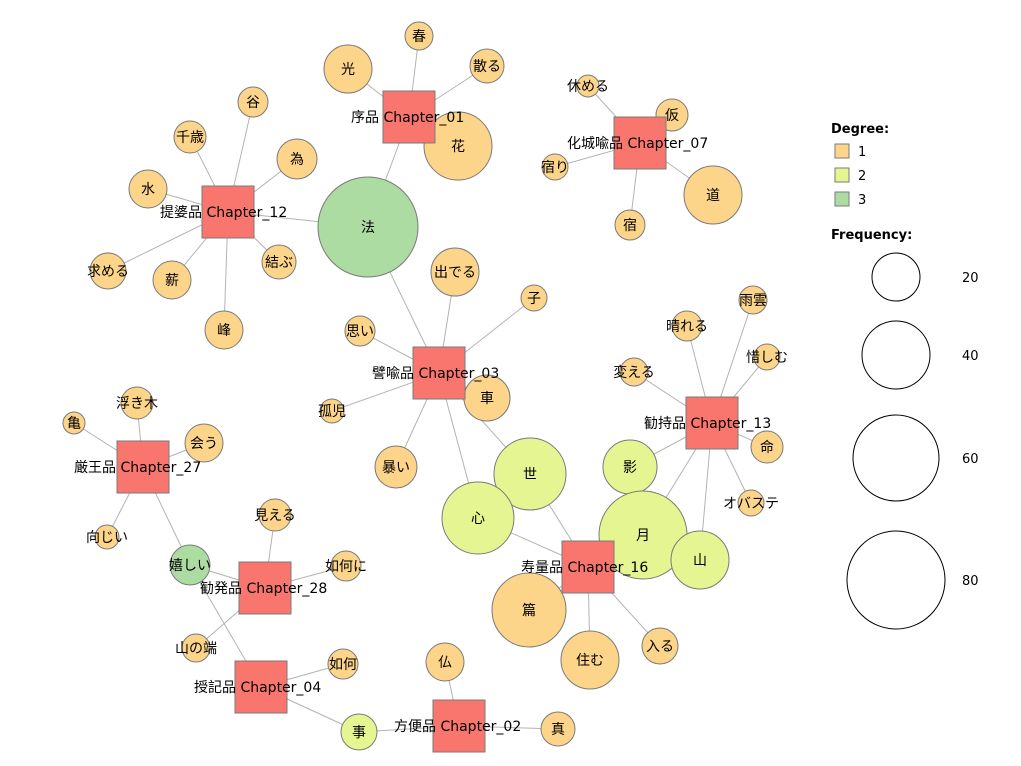  What do you see at coordinates (862, 176) in the screenshot?
I see `degree-legend-label: 2` at bounding box center [862, 176].